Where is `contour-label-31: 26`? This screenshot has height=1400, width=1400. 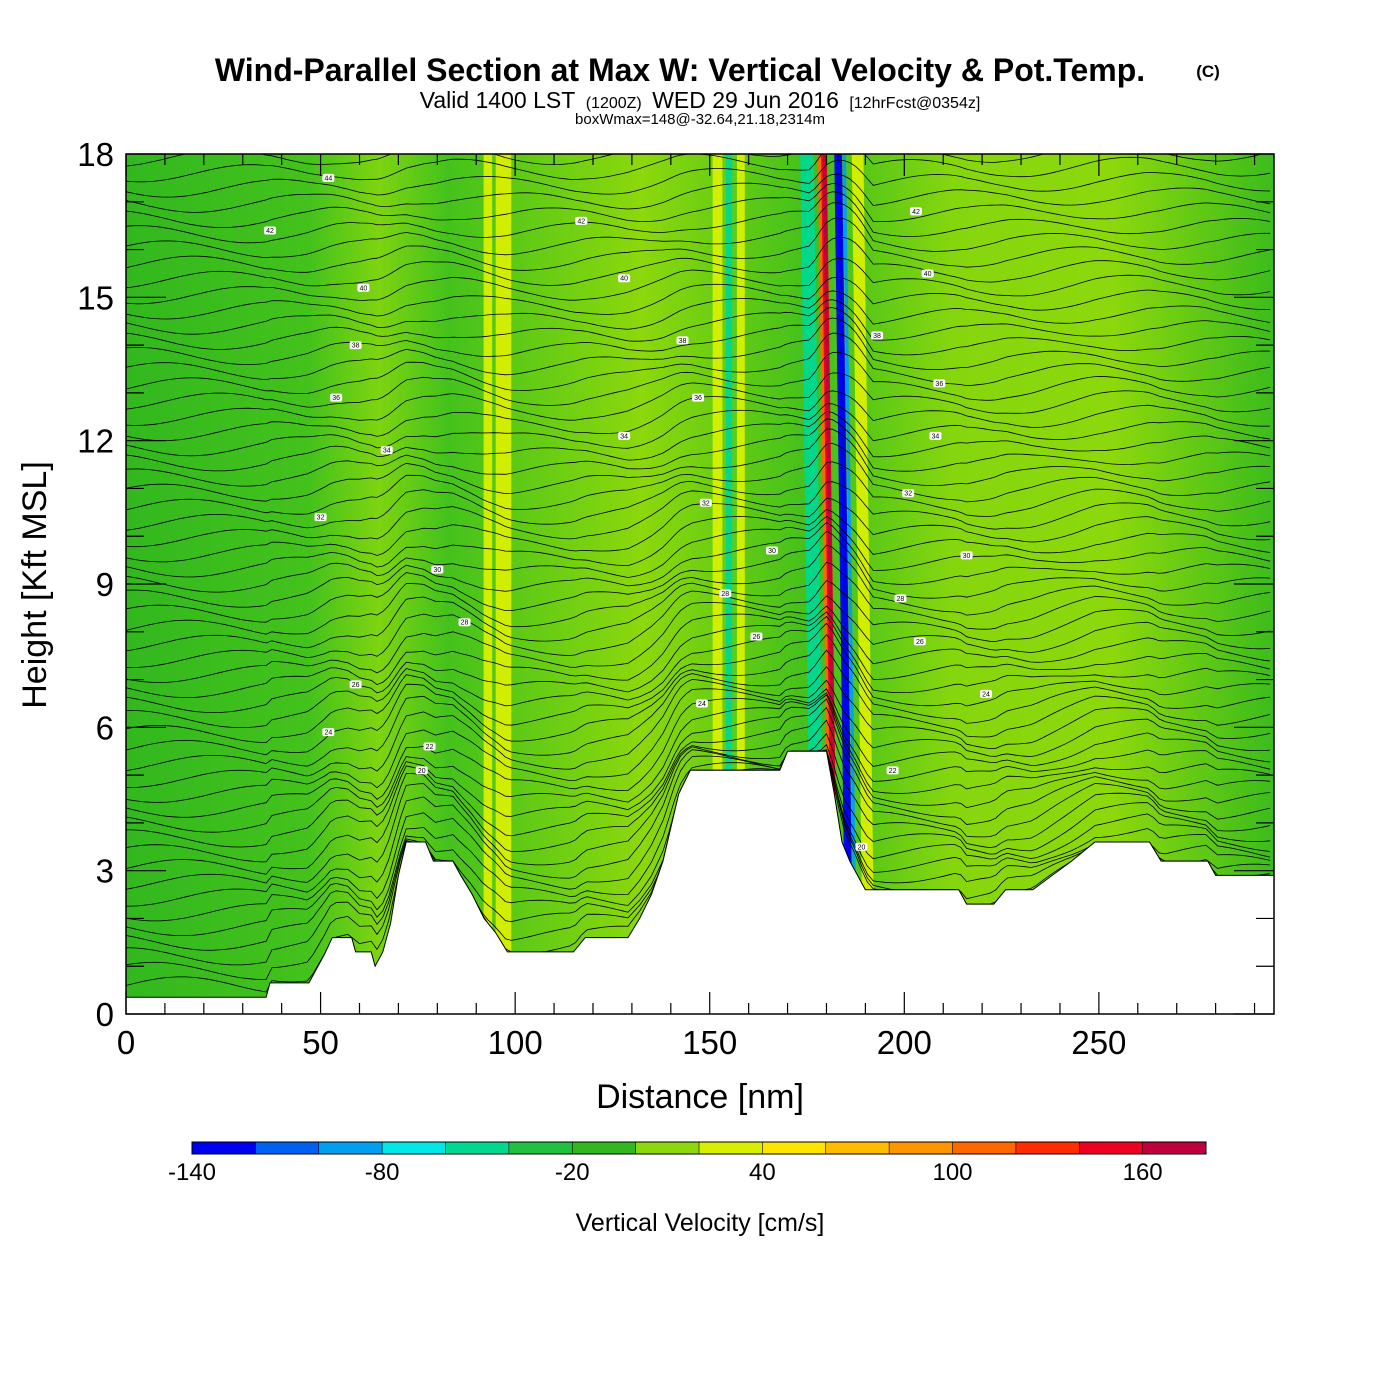 contour-label-31: 26 is located at coordinates (919, 641).